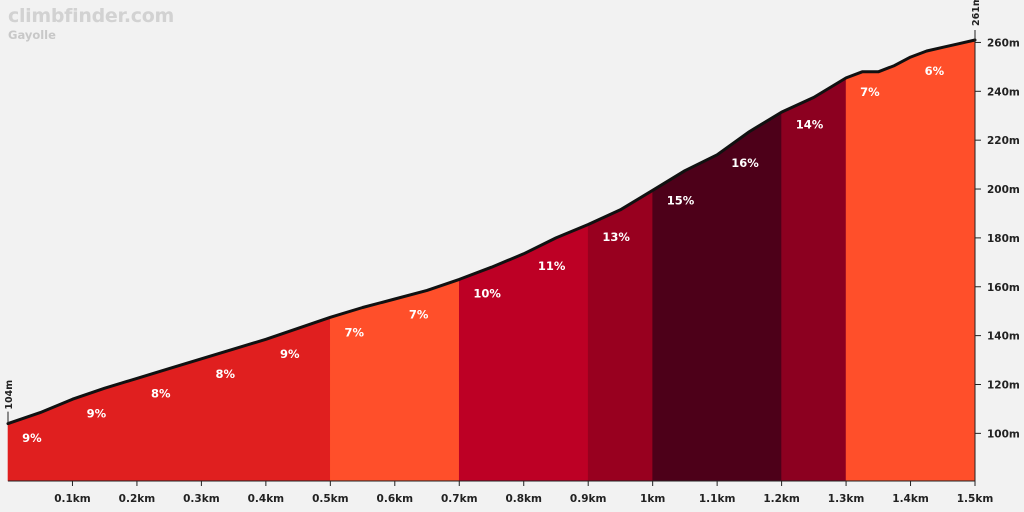 This screenshot has width=1024, height=512. I want to click on x-tick-label: 0.7km, so click(459, 499).